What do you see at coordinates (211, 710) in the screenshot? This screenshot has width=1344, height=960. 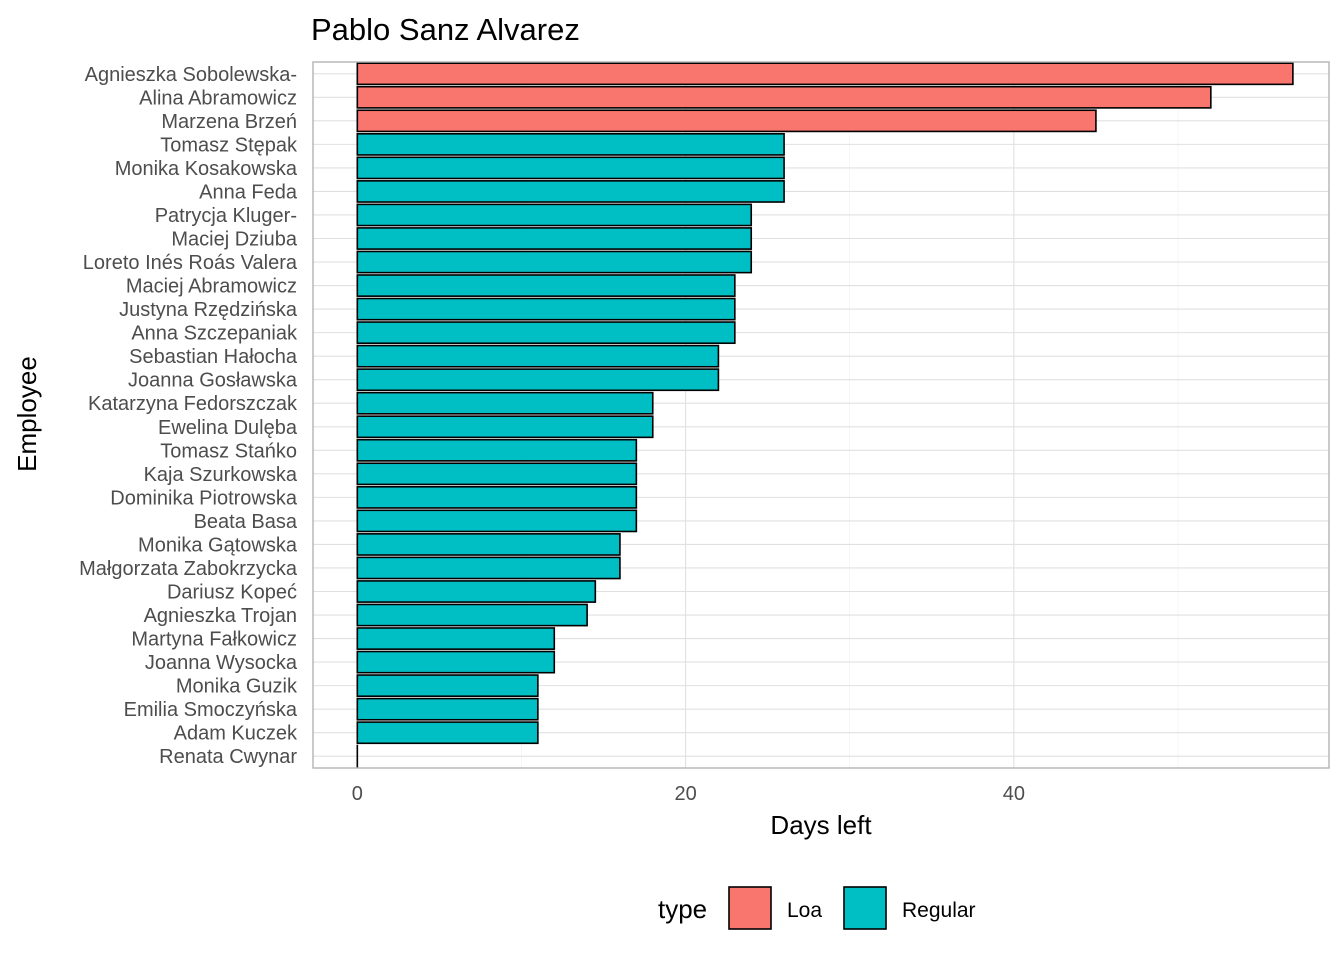 I see `y-tick-label: Emilia Smoczyńska` at bounding box center [211, 710].